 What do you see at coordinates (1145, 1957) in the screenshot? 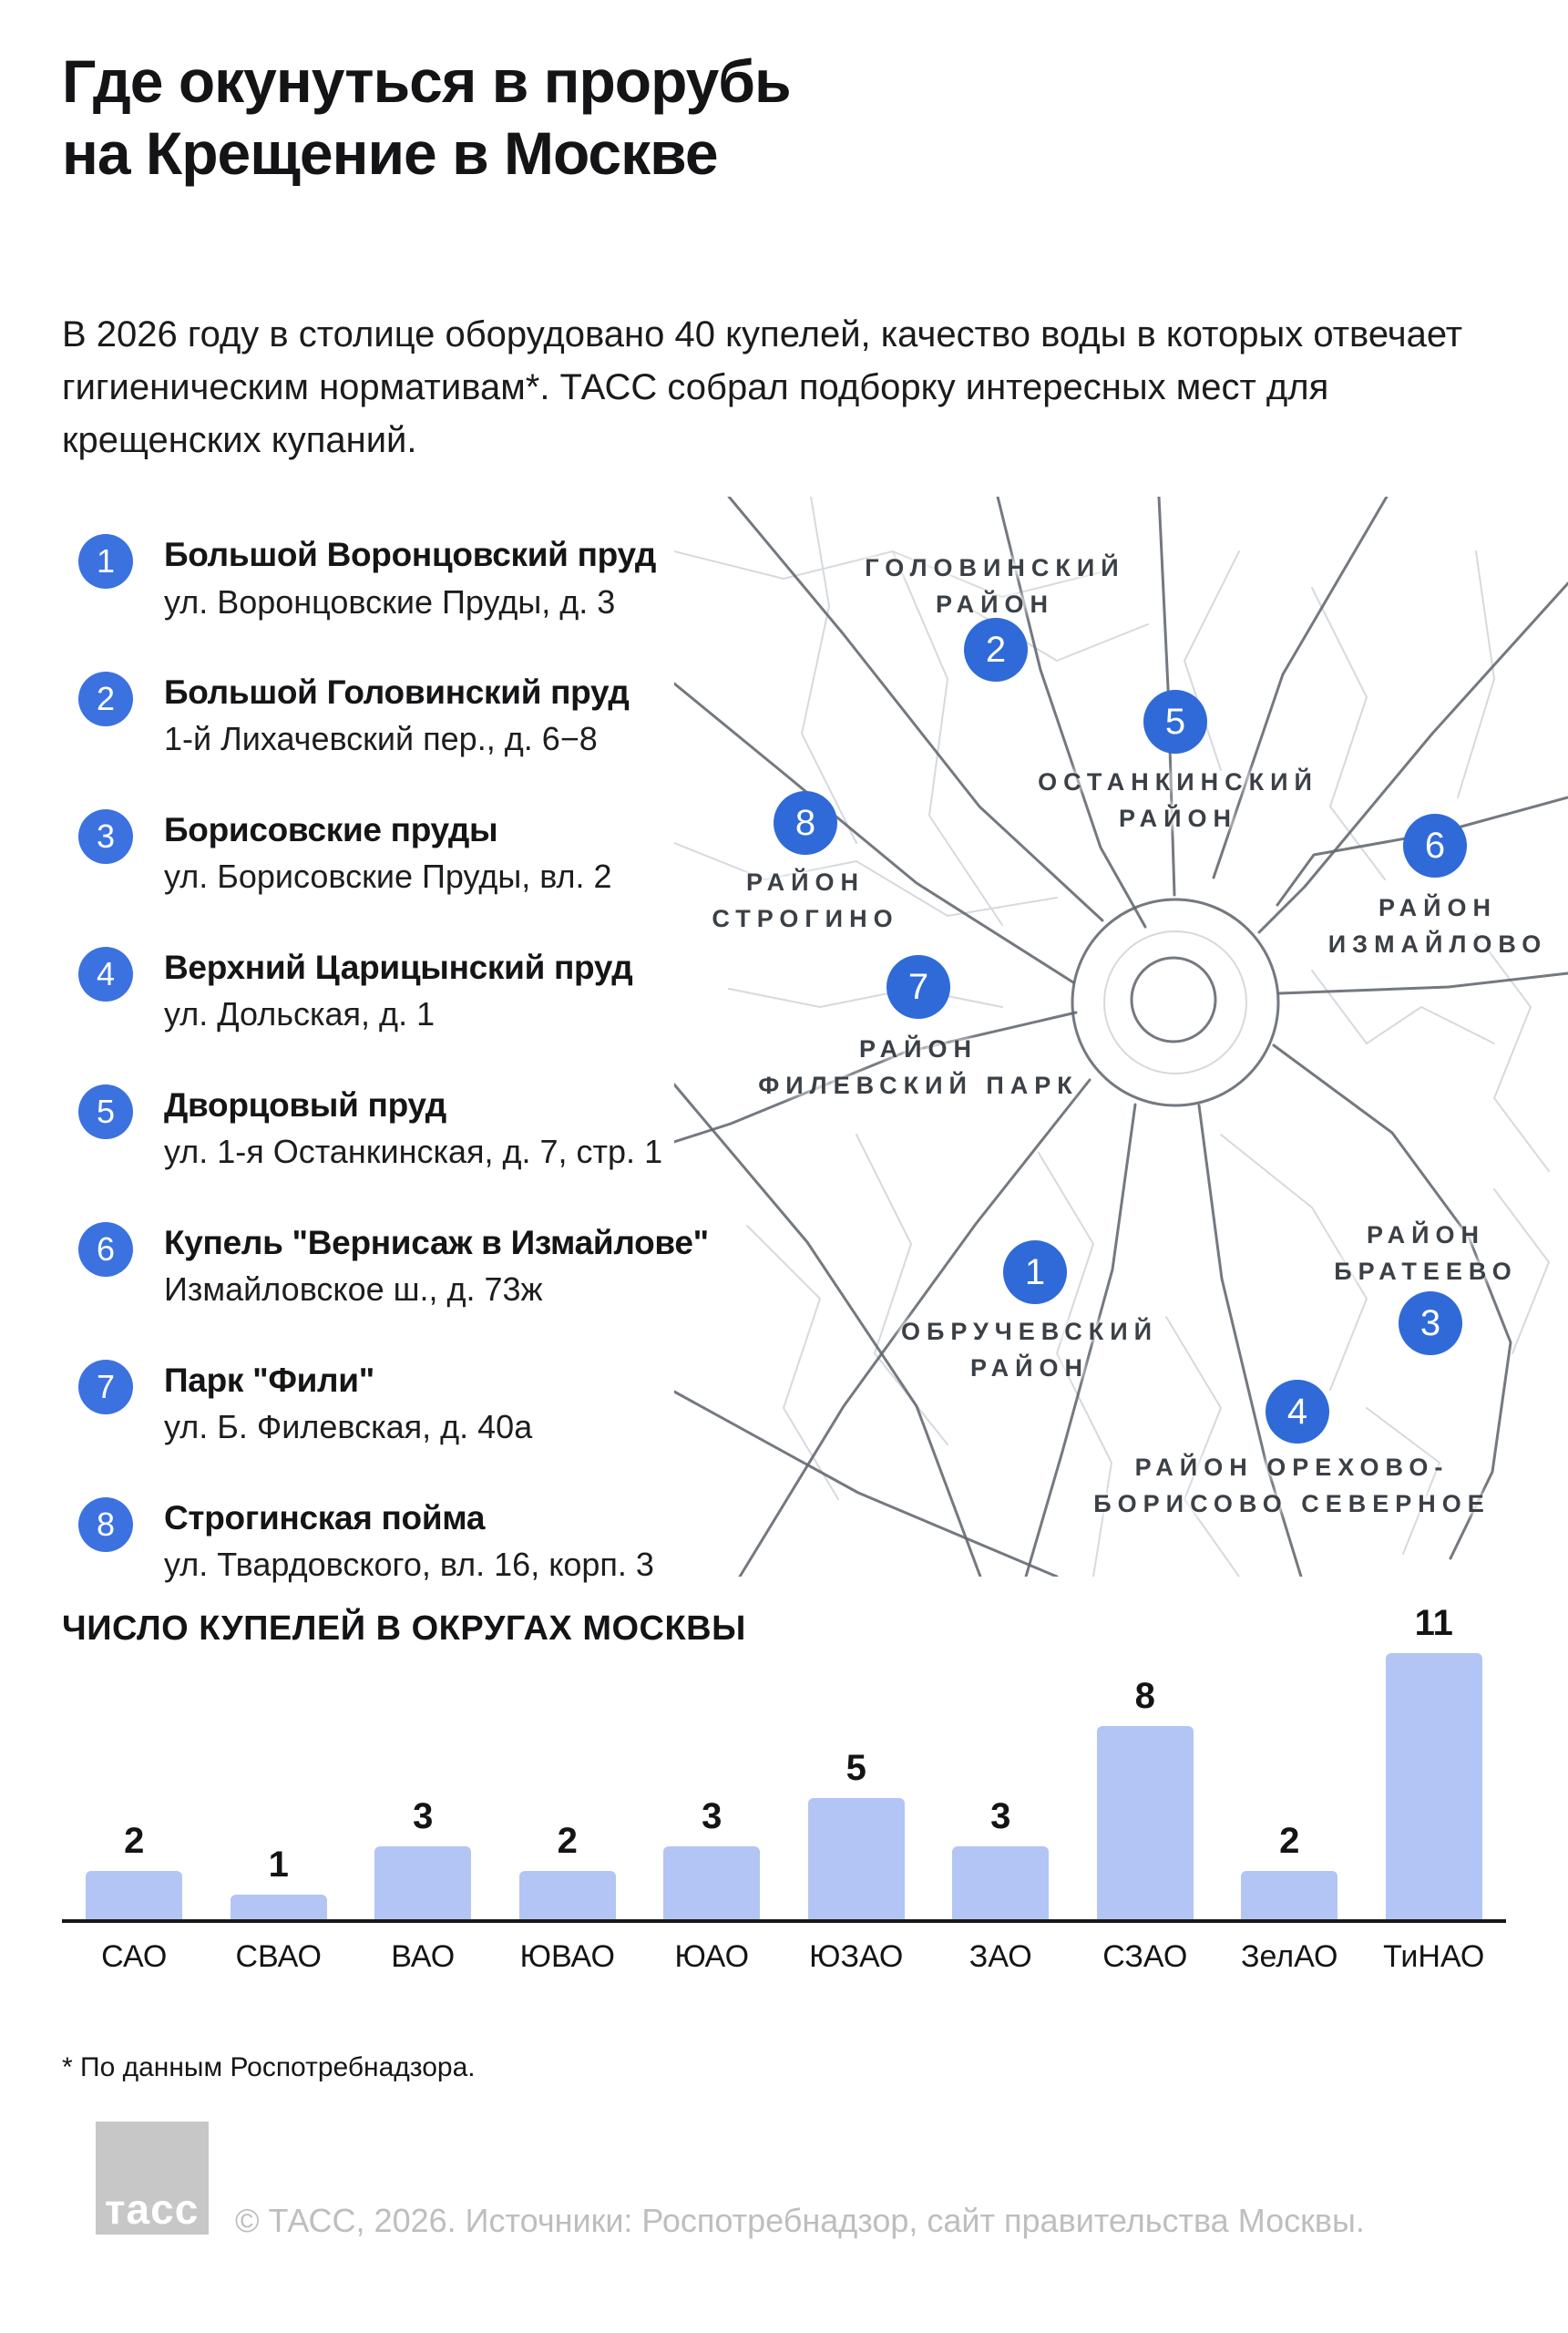
I see `chart-category-label: СЗАО` at bounding box center [1145, 1957].